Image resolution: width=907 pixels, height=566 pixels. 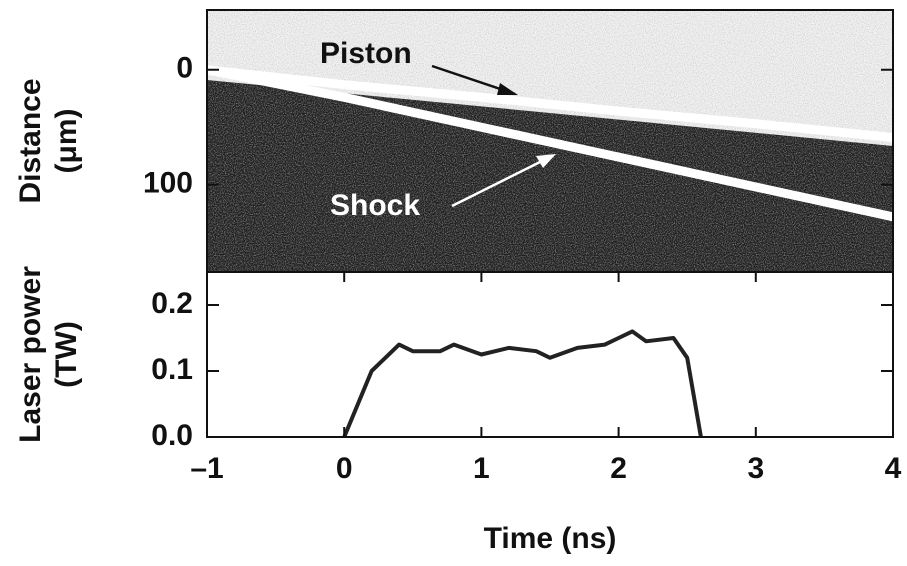 I want to click on y-axis-label: Laser power, so click(x=30, y=354).